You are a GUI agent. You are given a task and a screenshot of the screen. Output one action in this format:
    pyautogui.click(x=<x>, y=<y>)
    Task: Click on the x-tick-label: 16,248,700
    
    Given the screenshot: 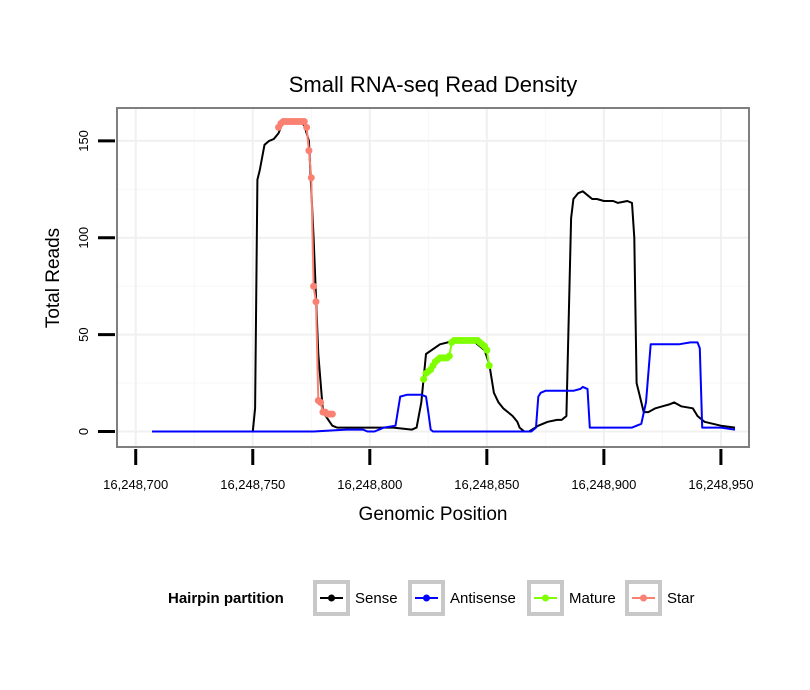 What is the action you would take?
    pyautogui.click(x=135, y=484)
    